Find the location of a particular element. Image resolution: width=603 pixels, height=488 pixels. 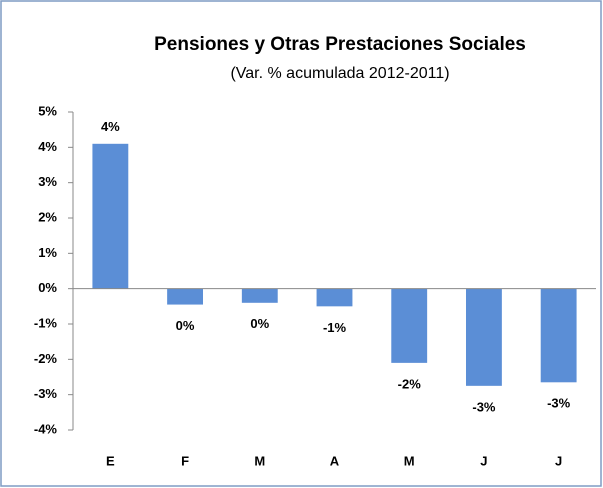

y-tick-label: -3% is located at coordinates (46, 393).